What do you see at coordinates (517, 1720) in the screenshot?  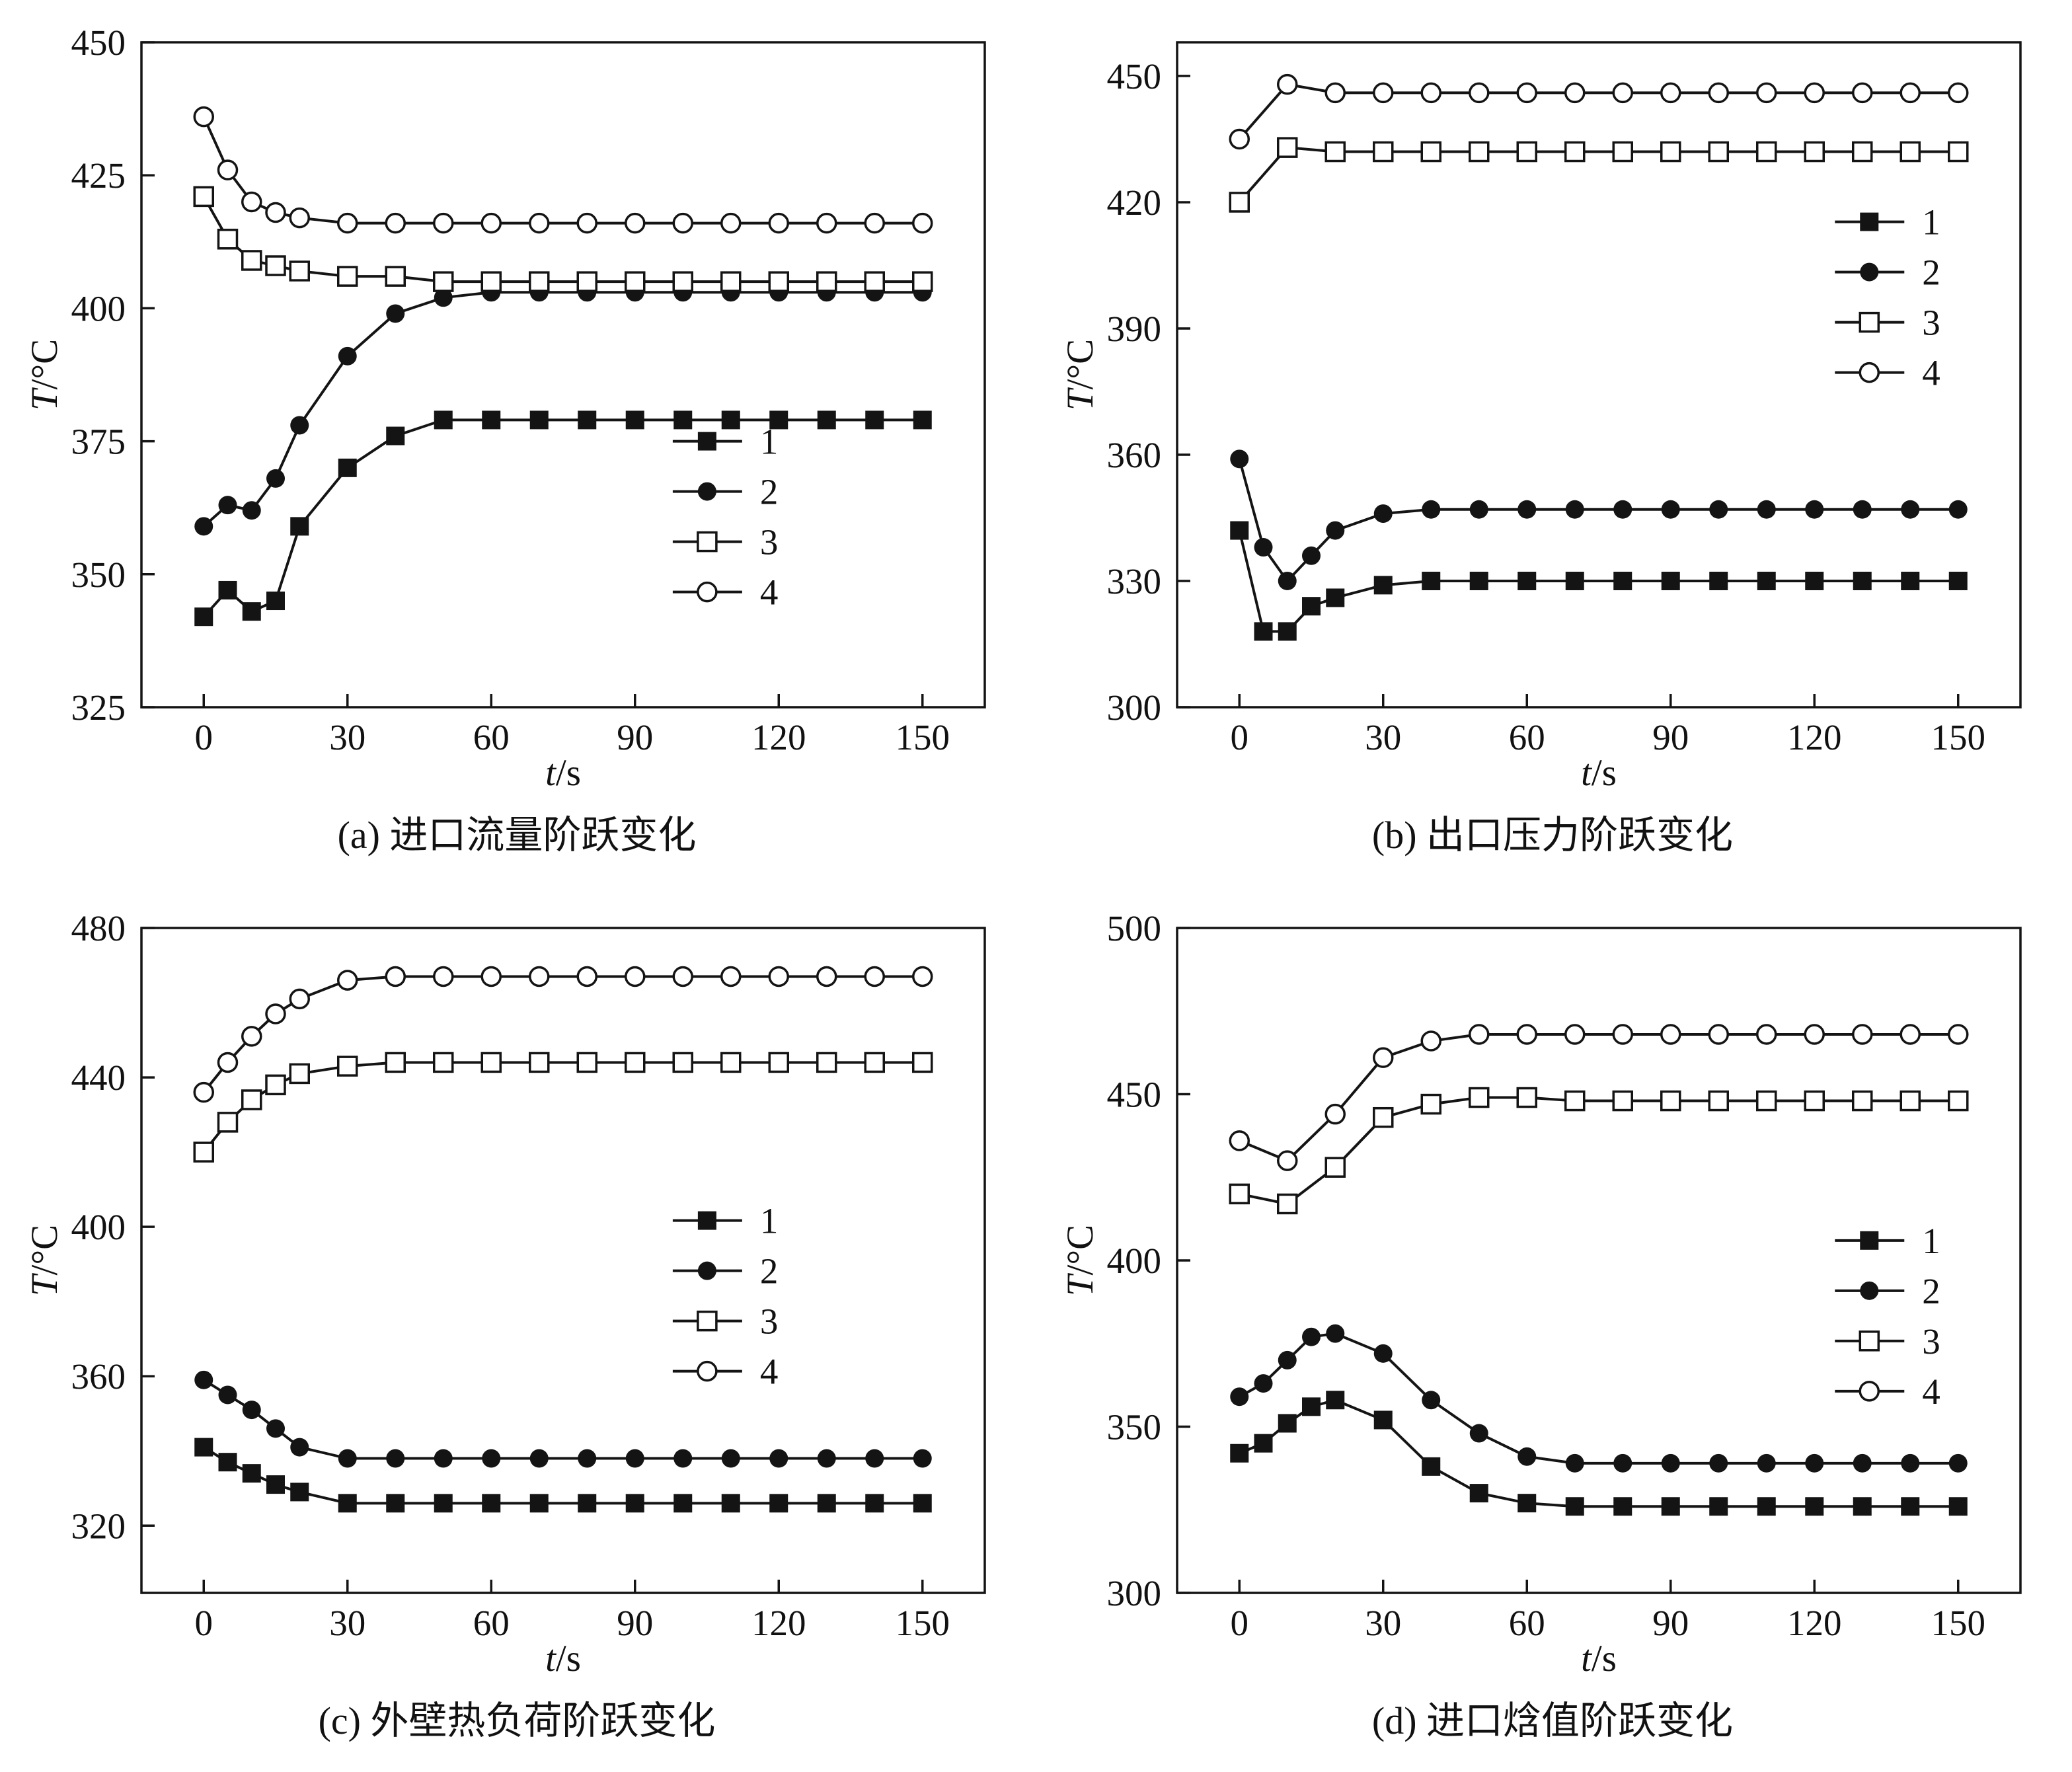 I see `caption-c: (c) 外壁热负荷阶跃变化` at bounding box center [517, 1720].